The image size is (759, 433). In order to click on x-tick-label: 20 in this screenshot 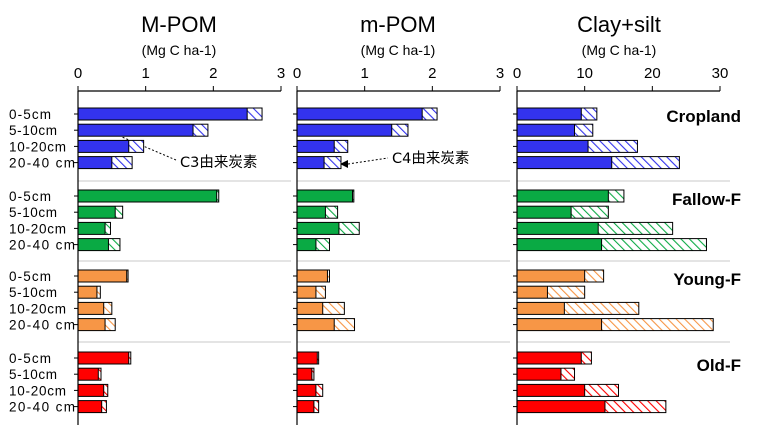, I will do `click(652, 73)`.